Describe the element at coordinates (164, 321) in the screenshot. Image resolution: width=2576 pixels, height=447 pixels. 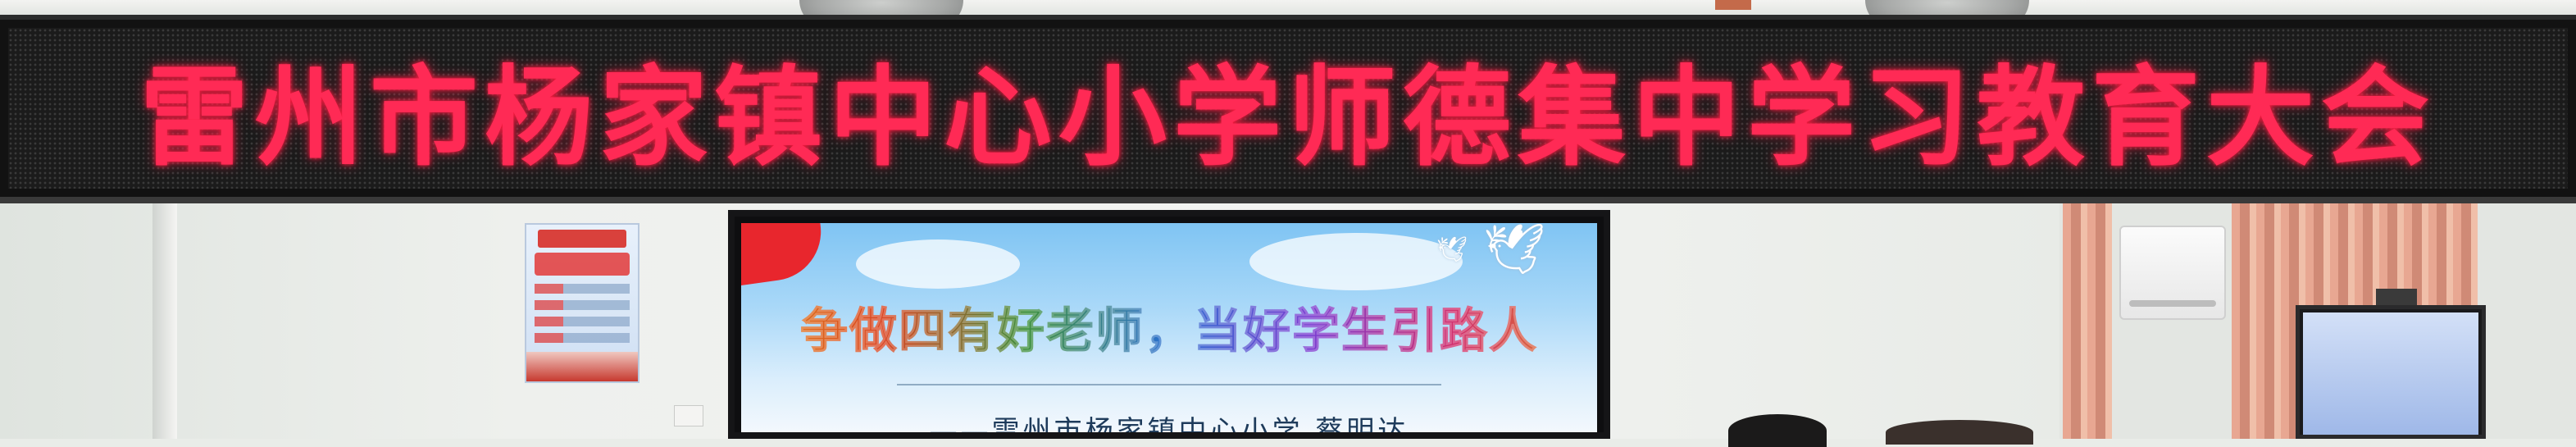
I see `wall-pillar` at that location.